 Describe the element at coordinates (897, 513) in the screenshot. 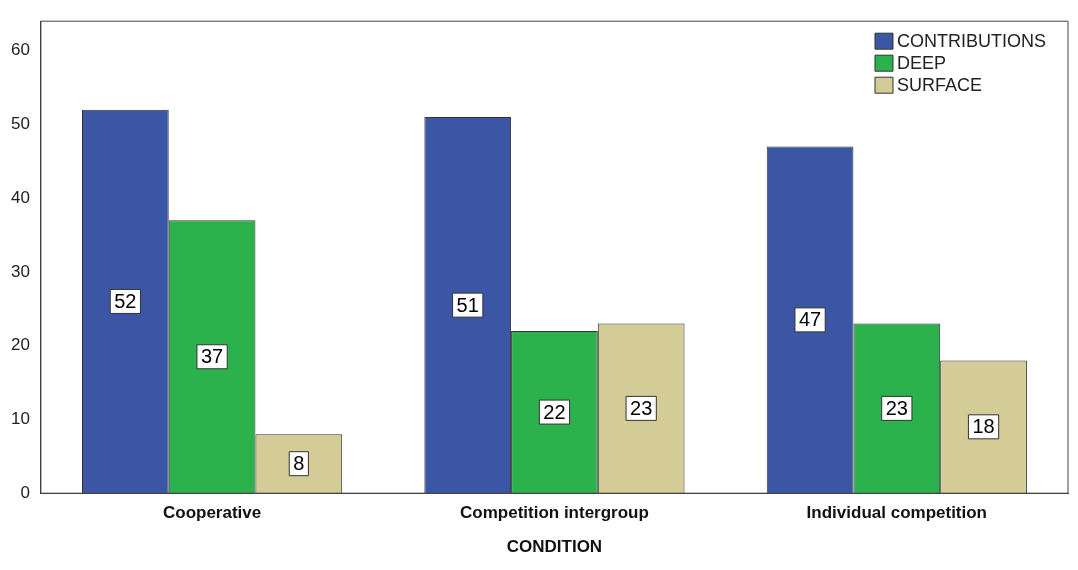

I see `x-tick-label: Individual competition` at that location.